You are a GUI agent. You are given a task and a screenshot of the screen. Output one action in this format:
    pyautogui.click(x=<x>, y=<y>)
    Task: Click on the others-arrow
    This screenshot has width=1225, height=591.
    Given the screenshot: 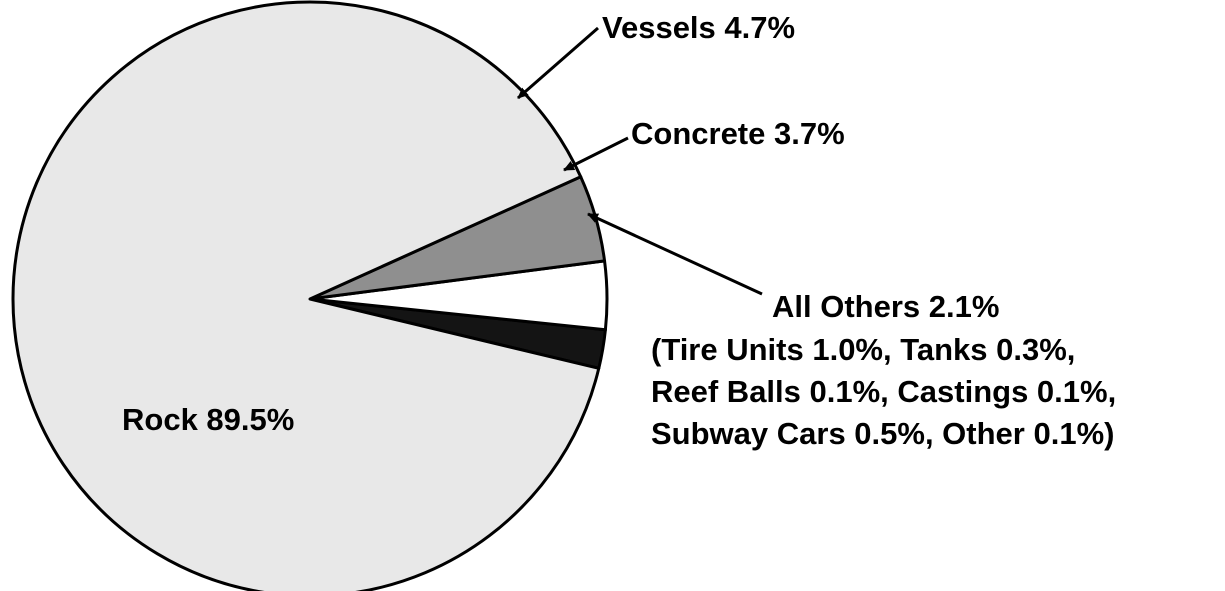 What is the action you would take?
    pyautogui.click(x=675, y=254)
    